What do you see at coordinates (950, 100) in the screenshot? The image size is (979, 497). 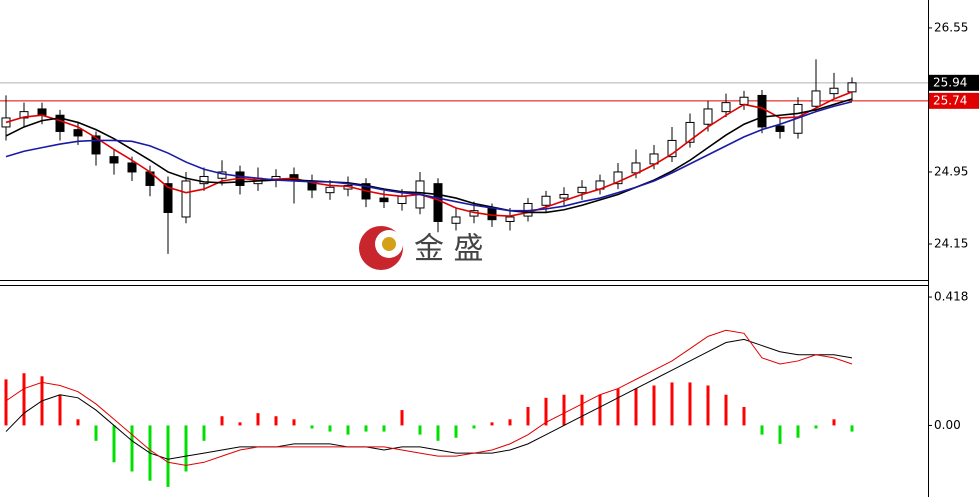 I see `alert-label: 25.74` at bounding box center [950, 100].